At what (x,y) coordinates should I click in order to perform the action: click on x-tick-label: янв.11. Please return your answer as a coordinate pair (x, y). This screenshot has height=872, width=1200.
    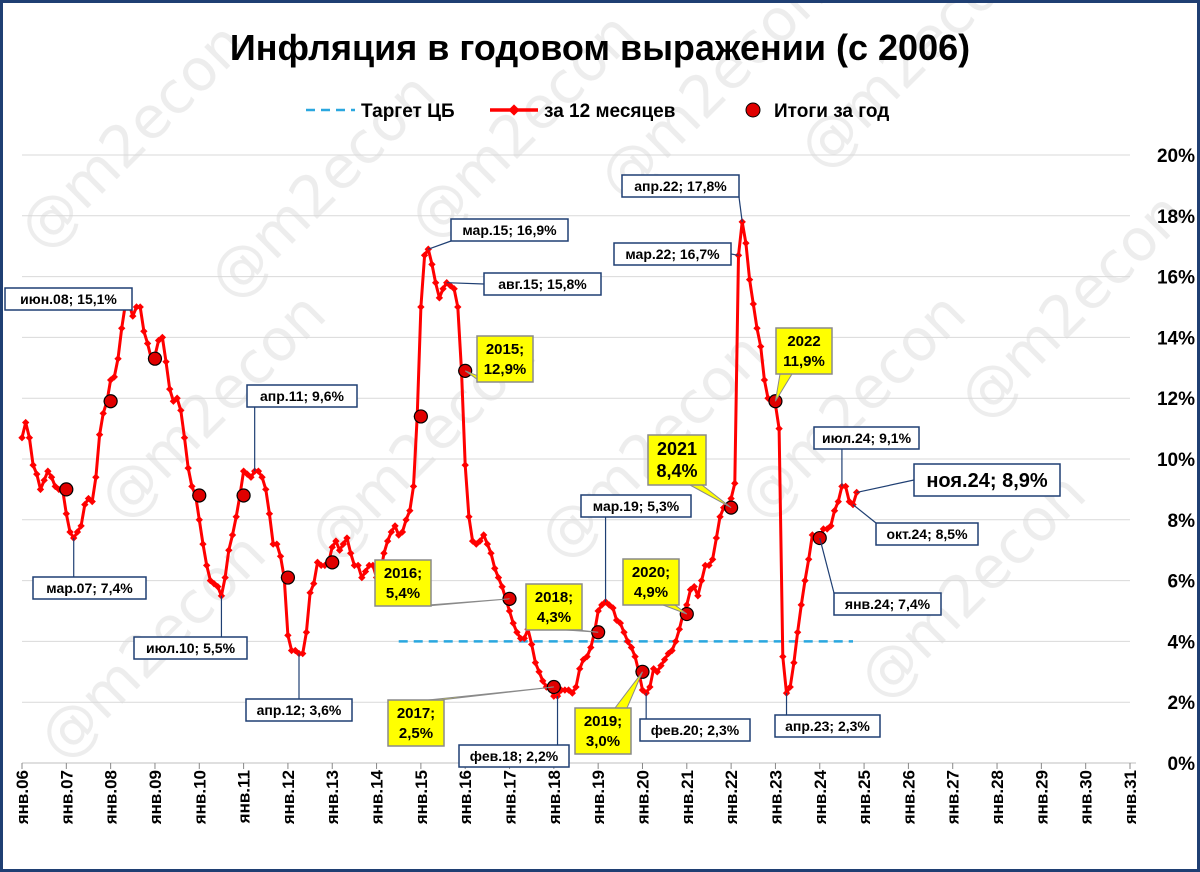
    Looking at the image, I should click on (244, 797).